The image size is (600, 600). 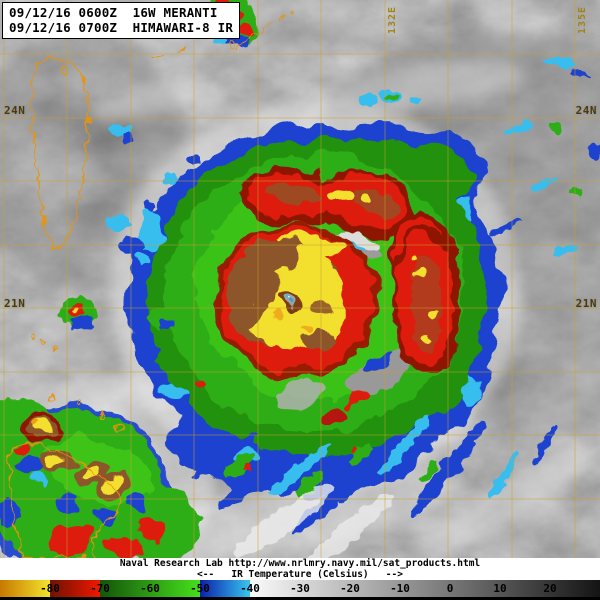 What do you see at coordinates (113, 12) in the screenshot?
I see `title-line-1: 09/12/16 0600Z 16W MERANTI` at bounding box center [113, 12].